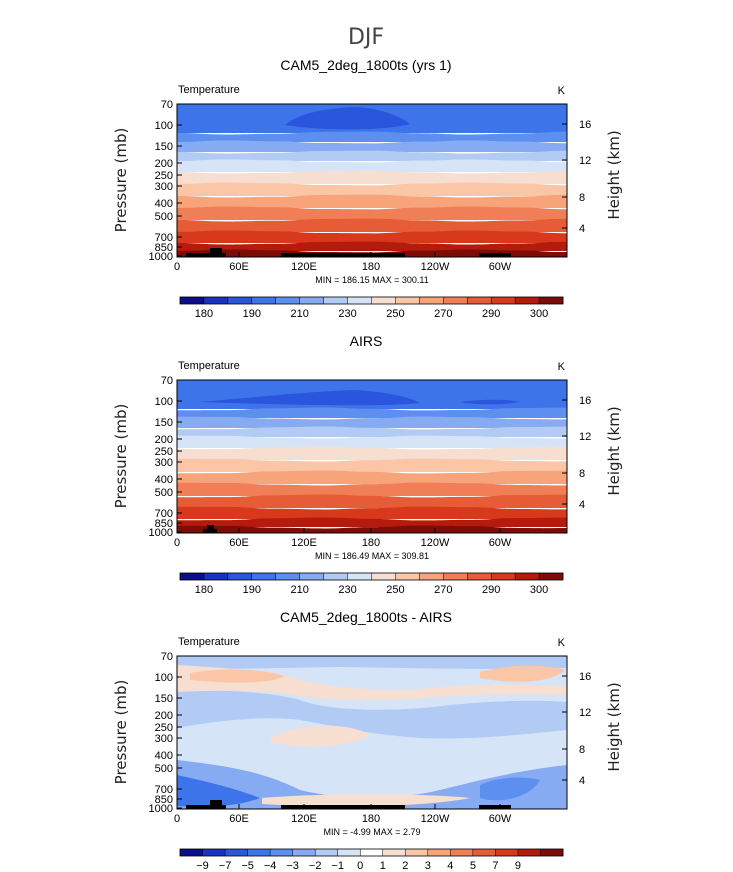 This screenshot has width=733, height=872. What do you see at coordinates (371, 267) in the screenshot?
I see `x-tick-label: 180` at bounding box center [371, 267].